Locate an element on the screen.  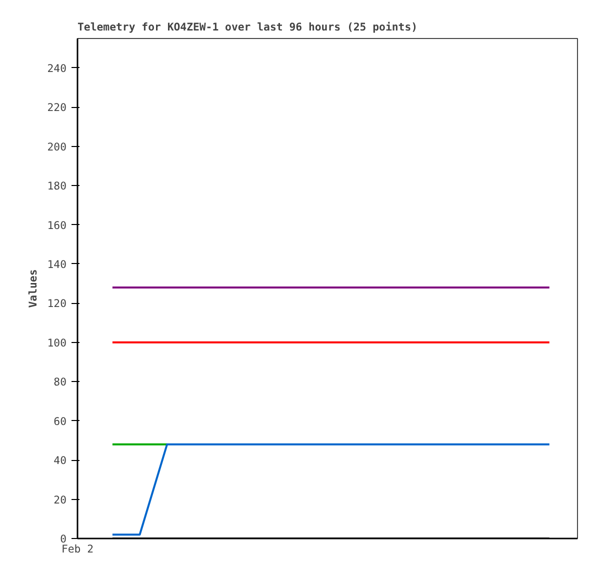
y-tick-label: 120 is located at coordinates (57, 303).